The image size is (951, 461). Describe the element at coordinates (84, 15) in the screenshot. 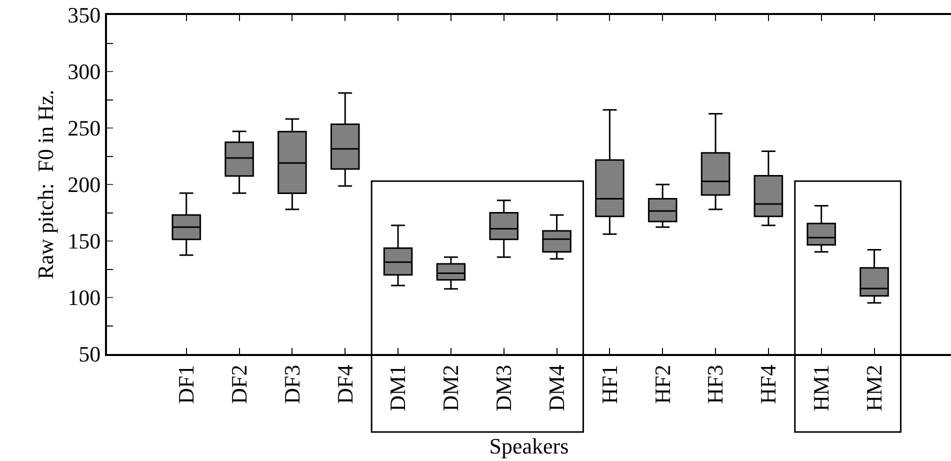

I see `y-tick-label: 350` at that location.